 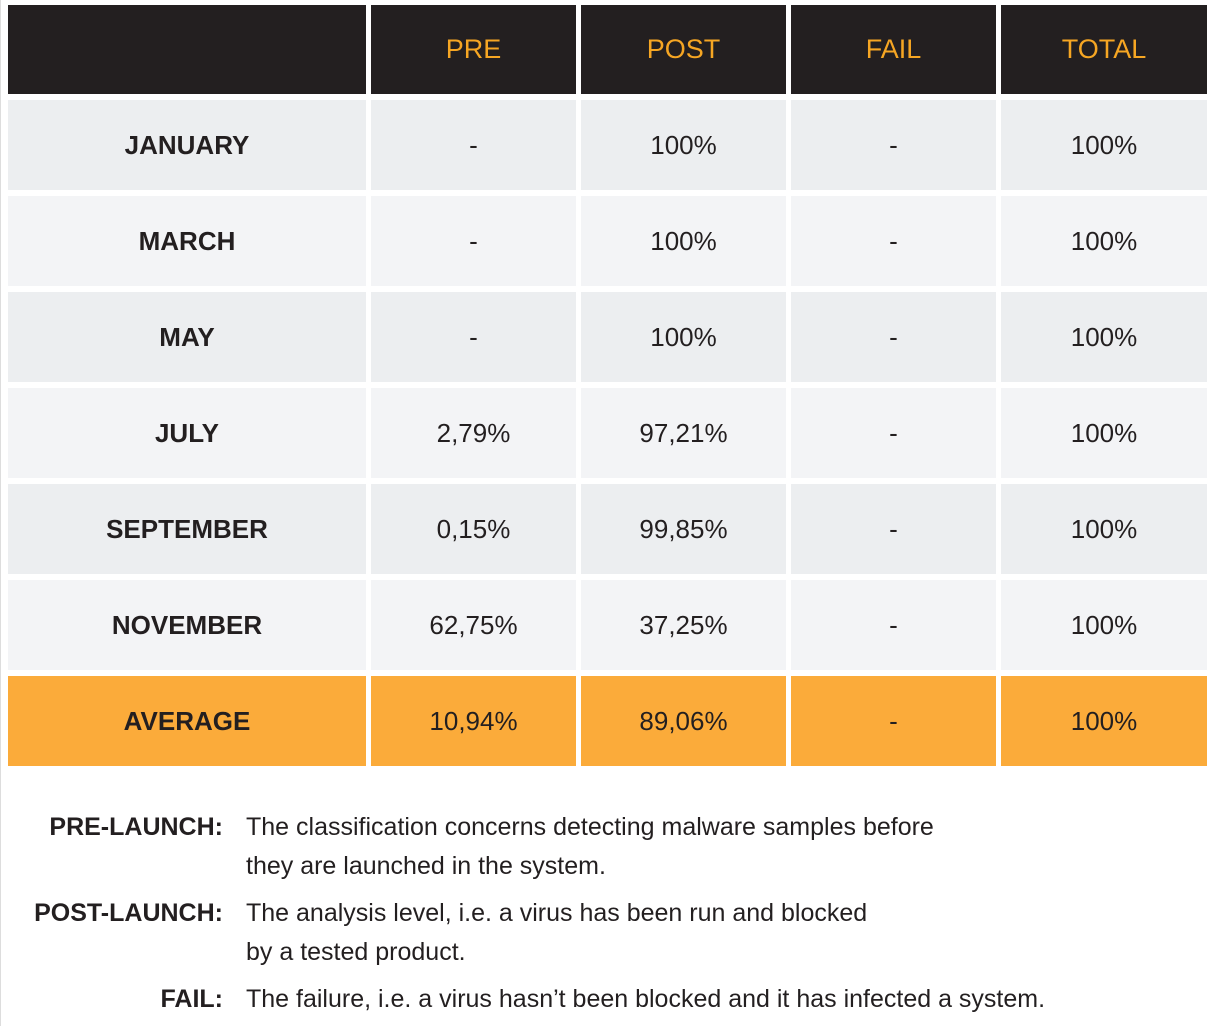 What do you see at coordinates (893, 49) in the screenshot?
I see `header-fail: FAIL` at bounding box center [893, 49].